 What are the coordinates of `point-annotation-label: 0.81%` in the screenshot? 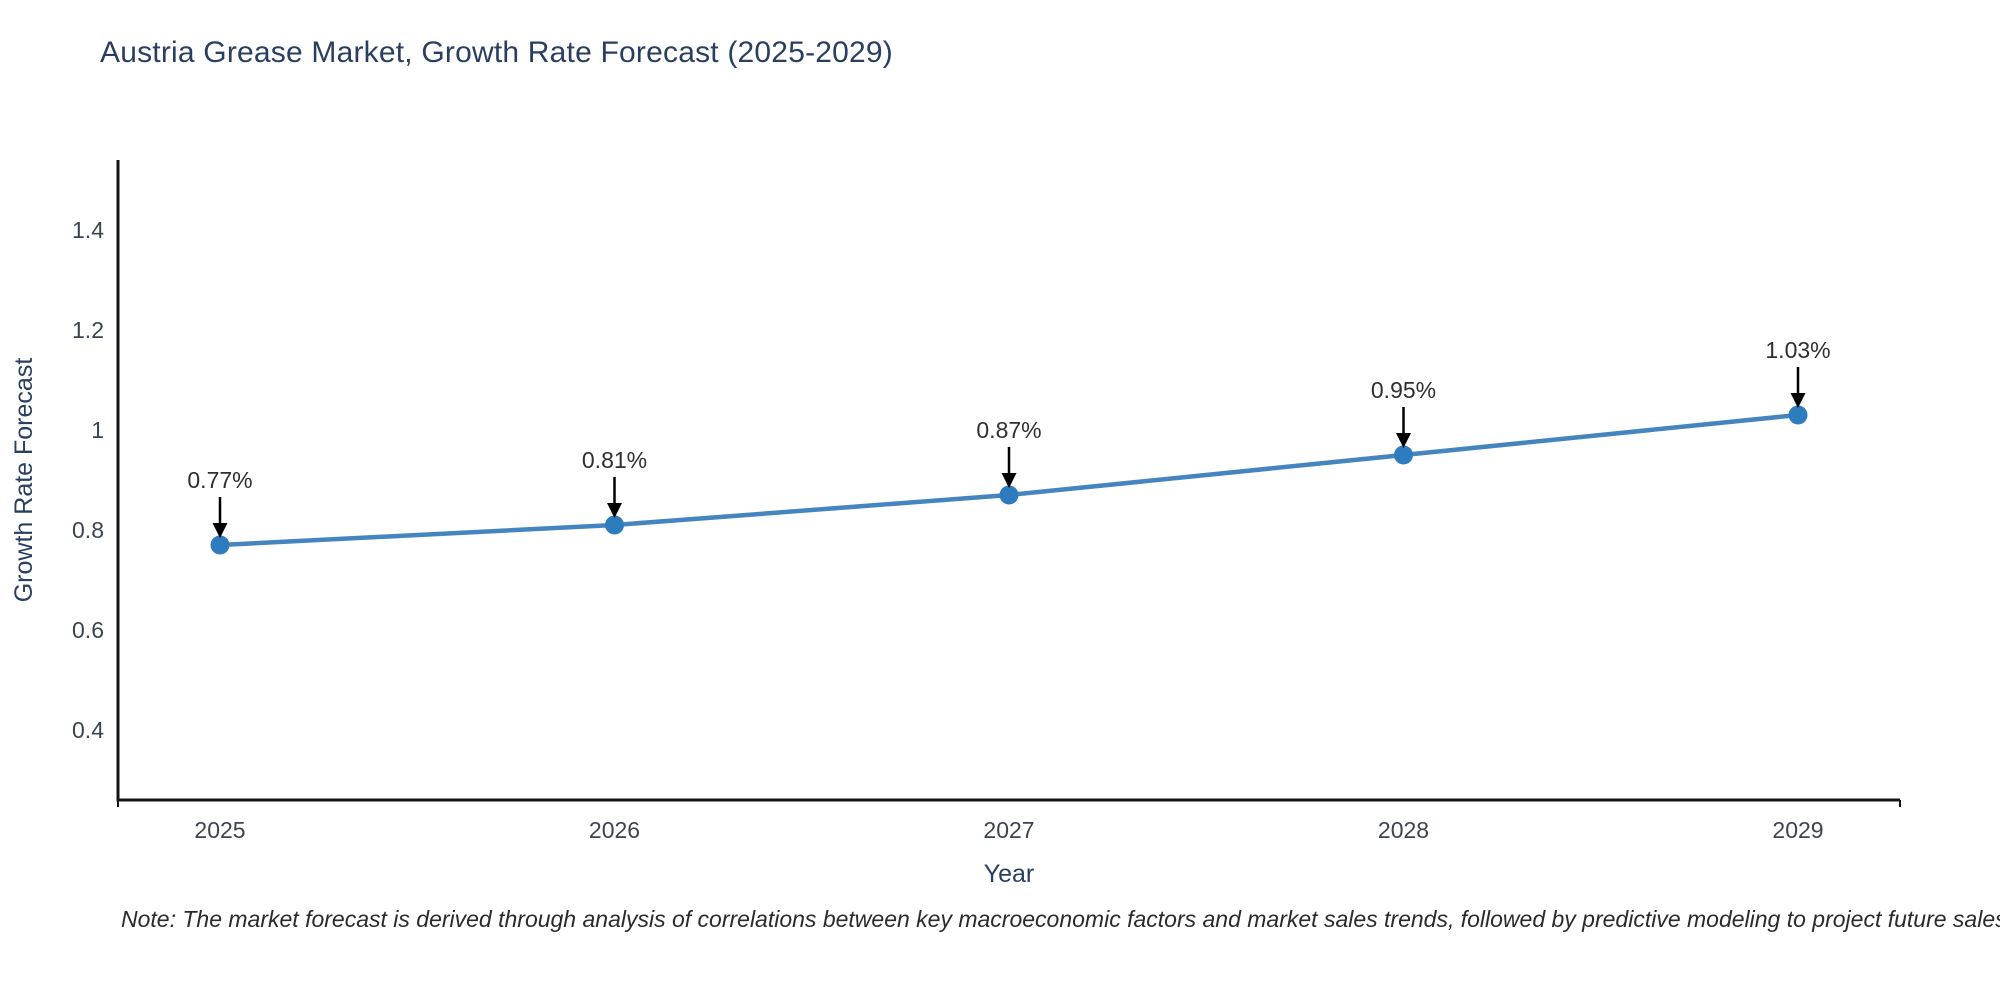 It's located at (614, 460).